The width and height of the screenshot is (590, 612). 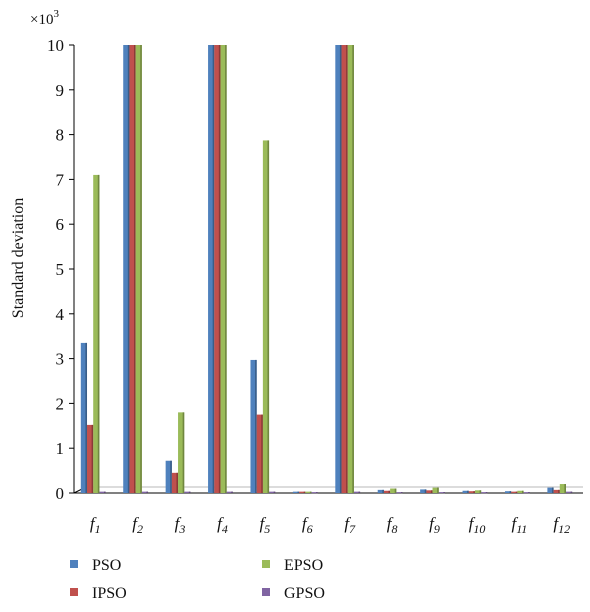 I want to click on legend-label-pso: PSO, so click(x=106, y=565).